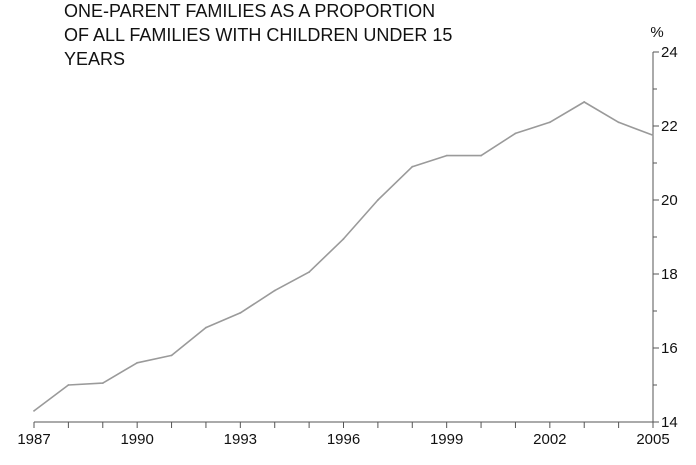  Describe the element at coordinates (136, 439) in the screenshot. I see `x-tick-label: 1990` at that location.